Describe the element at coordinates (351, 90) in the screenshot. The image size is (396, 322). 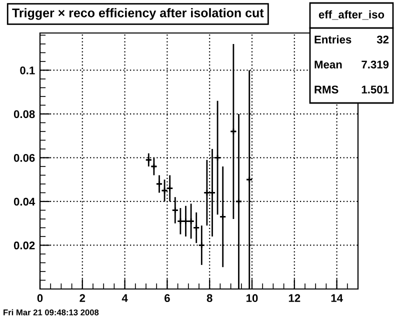
I see `text: RMS 1.501` at that location.